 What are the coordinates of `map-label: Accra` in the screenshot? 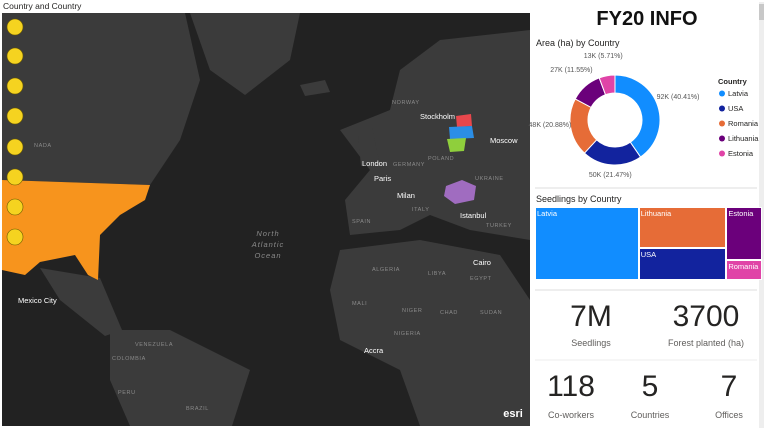 It's located at (374, 350).